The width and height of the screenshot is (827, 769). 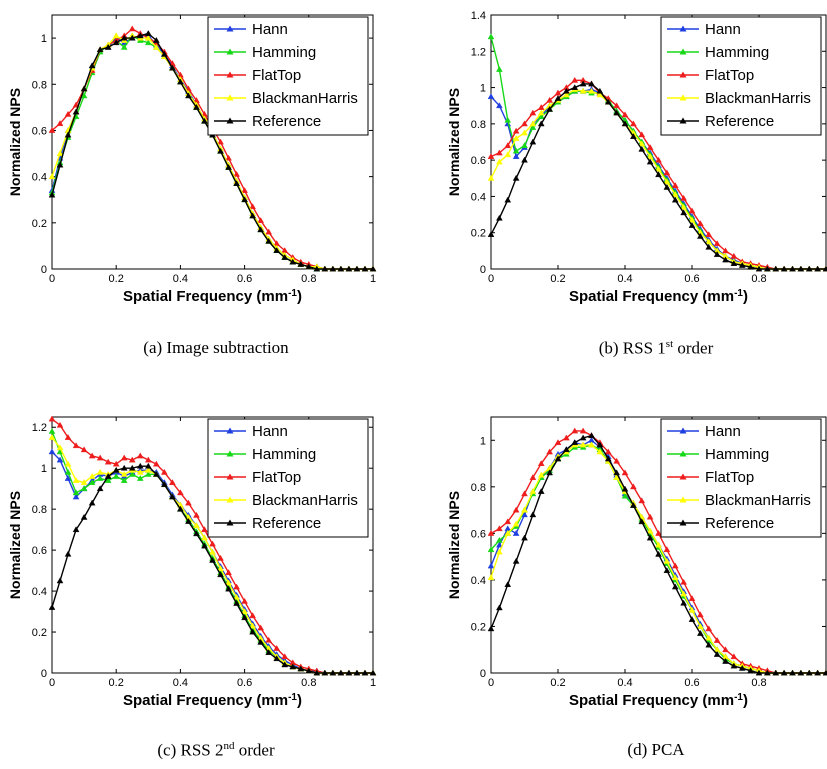 What do you see at coordinates (737, 52) in the screenshot?
I see `chart-1-legend-label-Hamming: Hamming` at bounding box center [737, 52].